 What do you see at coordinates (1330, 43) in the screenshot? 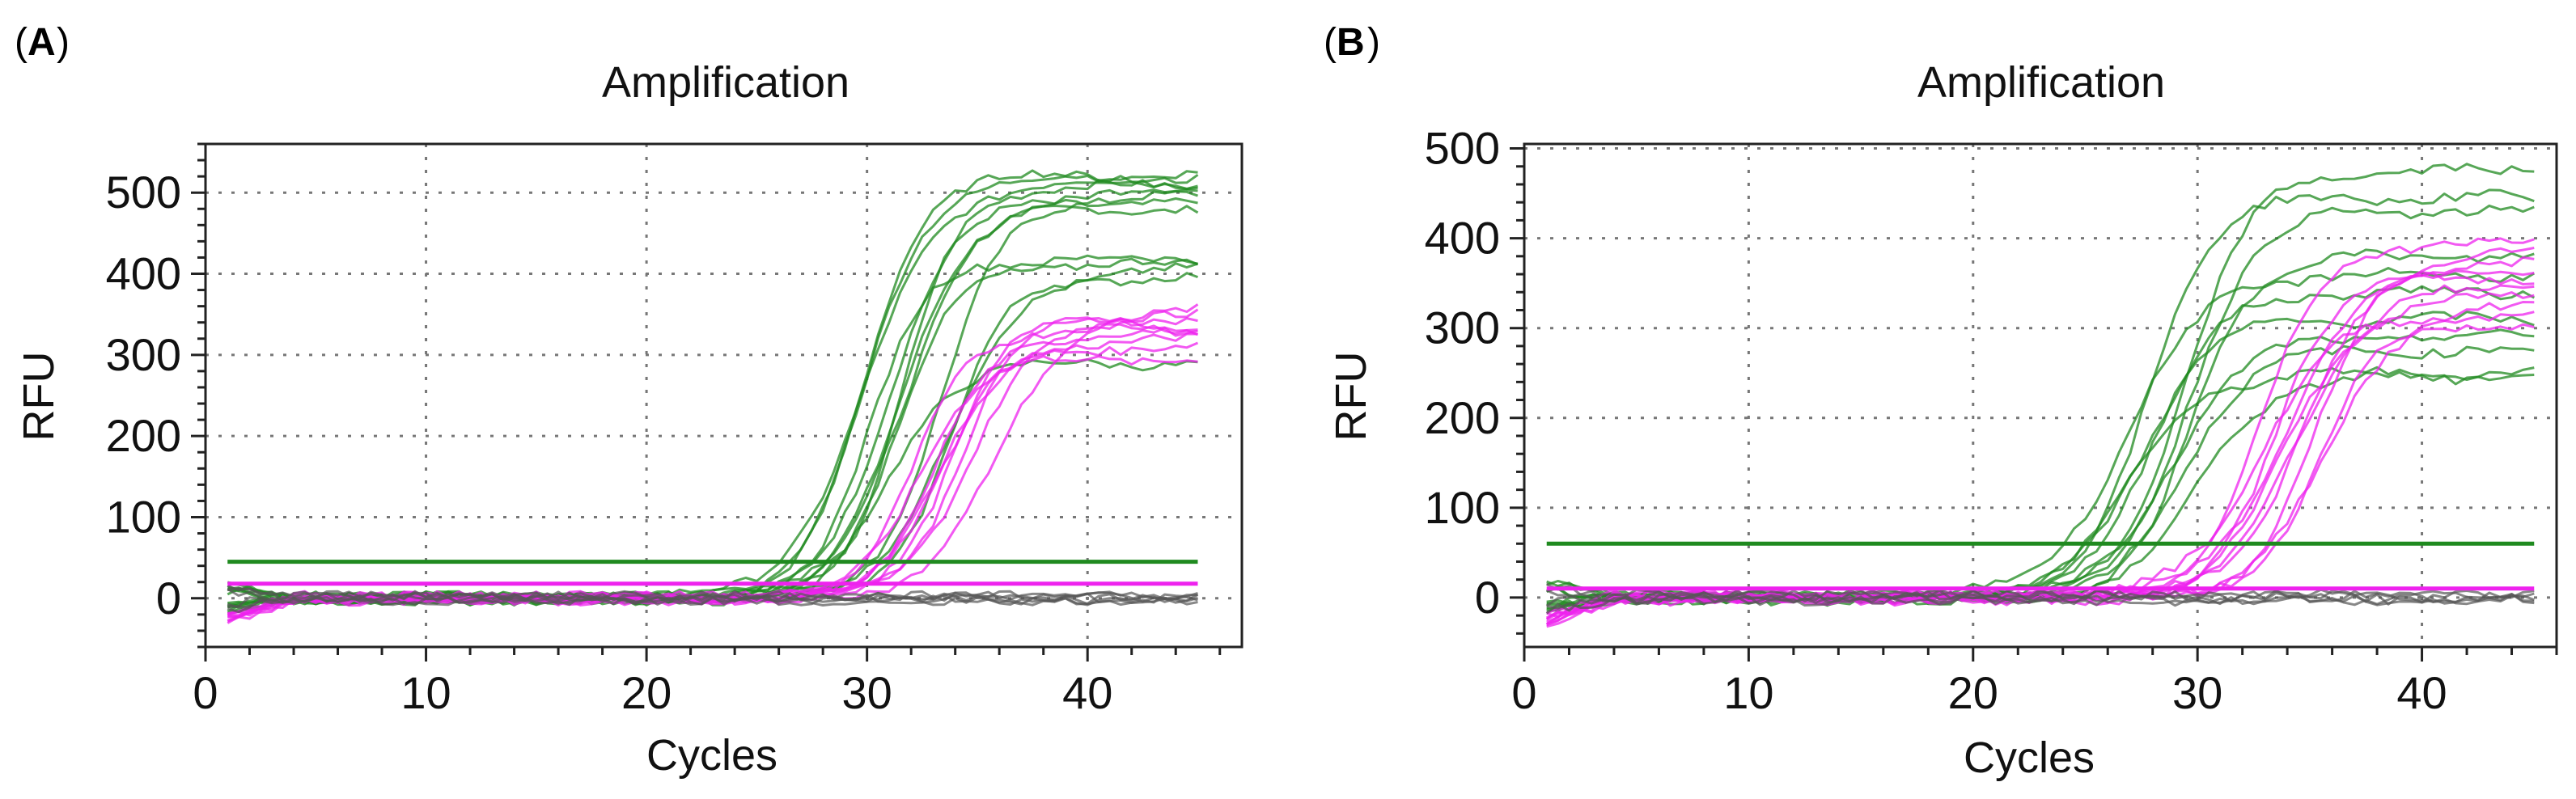
I see `panel-b-open-paren: (` at bounding box center [1330, 43].